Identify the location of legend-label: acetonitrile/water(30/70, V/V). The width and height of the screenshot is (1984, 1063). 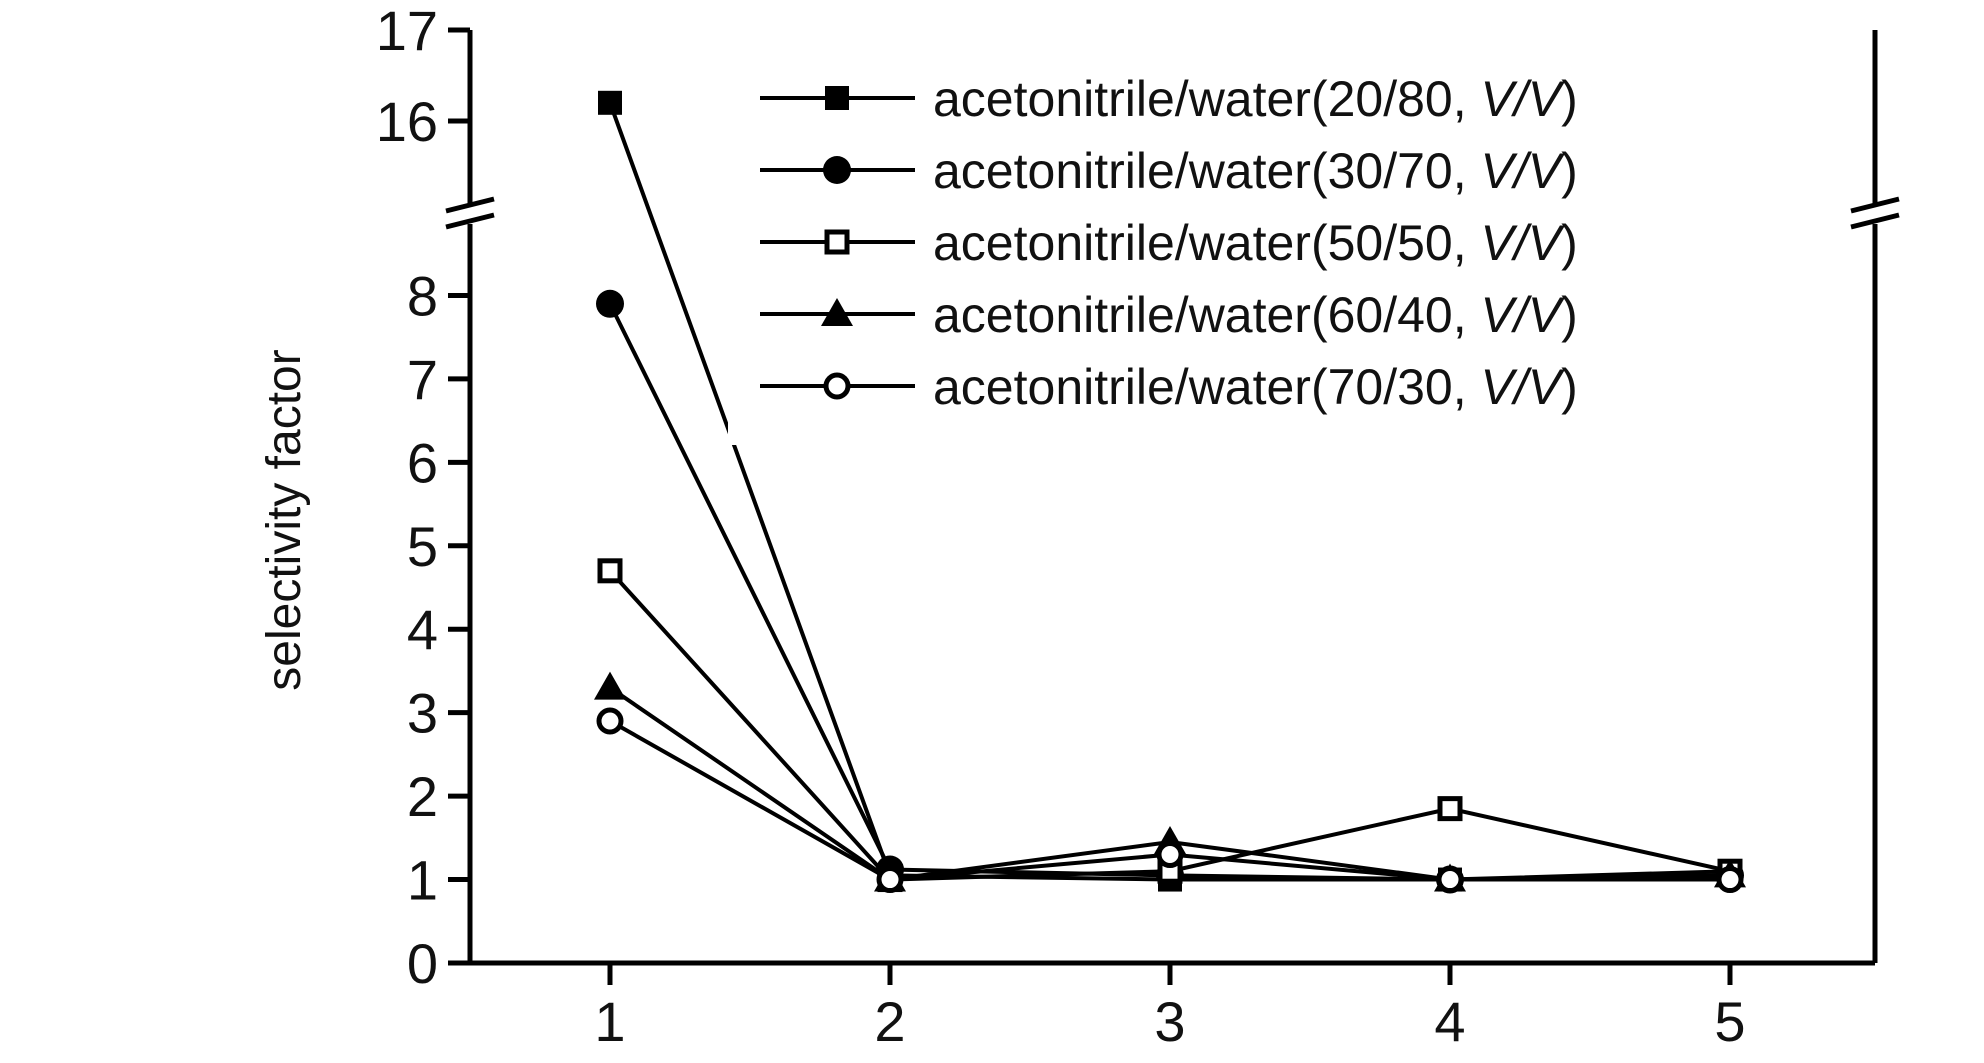
(1255, 171).